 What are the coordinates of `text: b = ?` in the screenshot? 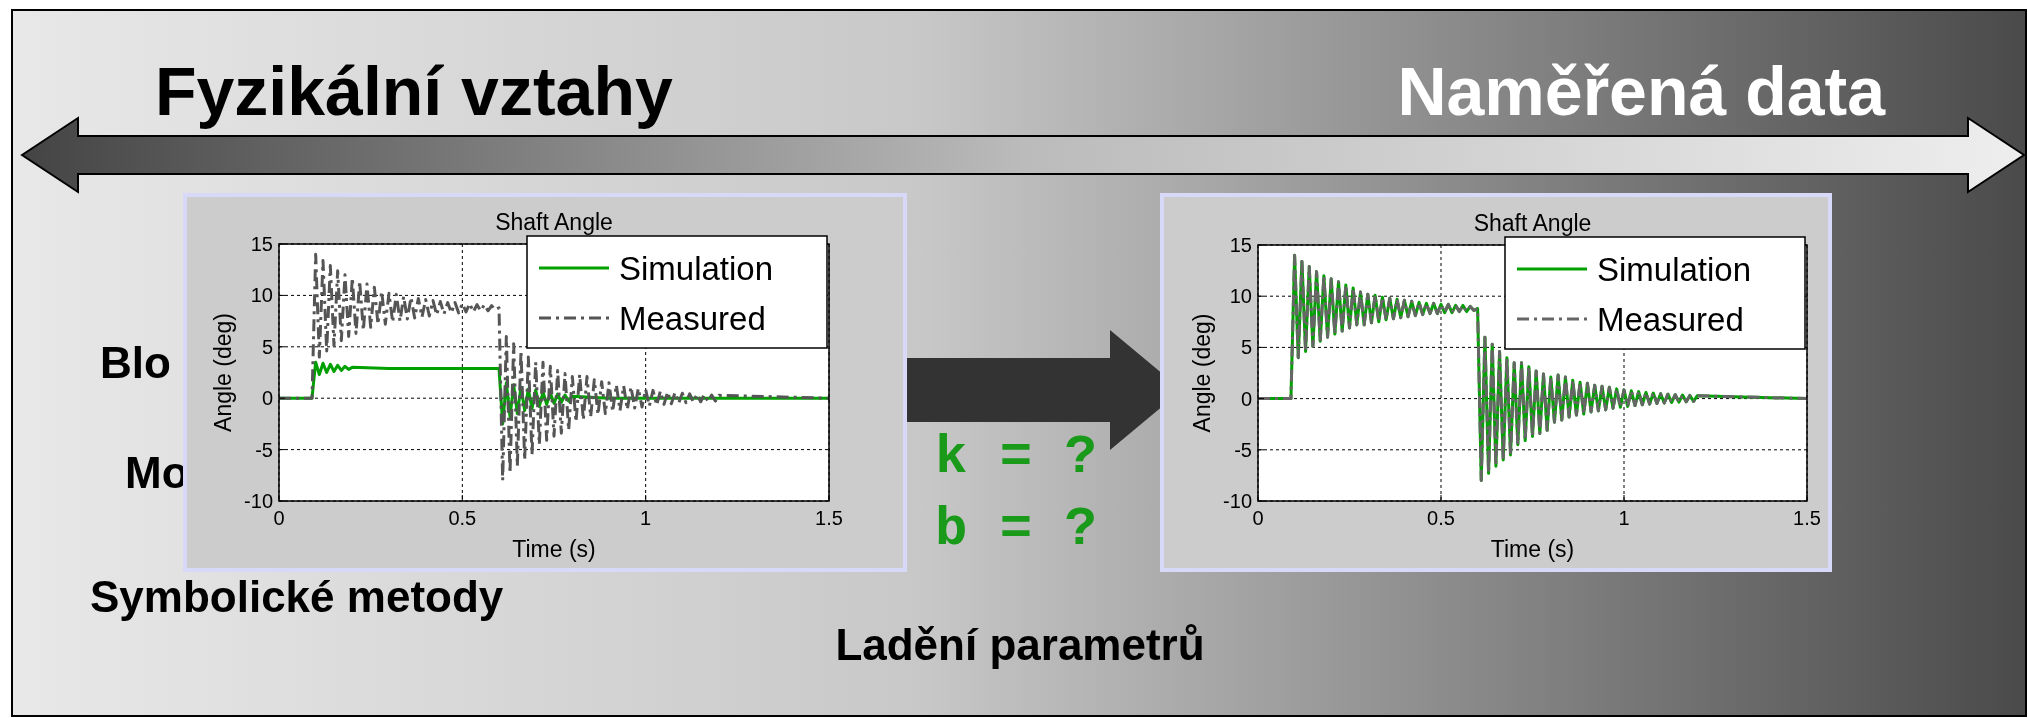 It's located at (1016, 529).